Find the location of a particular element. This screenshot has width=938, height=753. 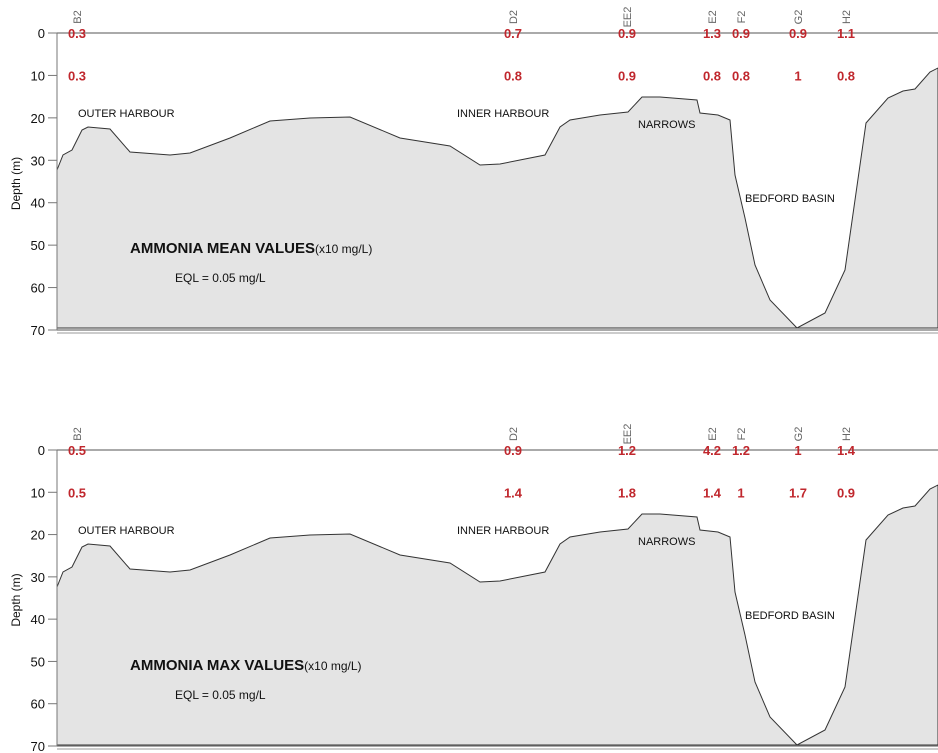

value-label: 0.7 is located at coordinates (513, 33).